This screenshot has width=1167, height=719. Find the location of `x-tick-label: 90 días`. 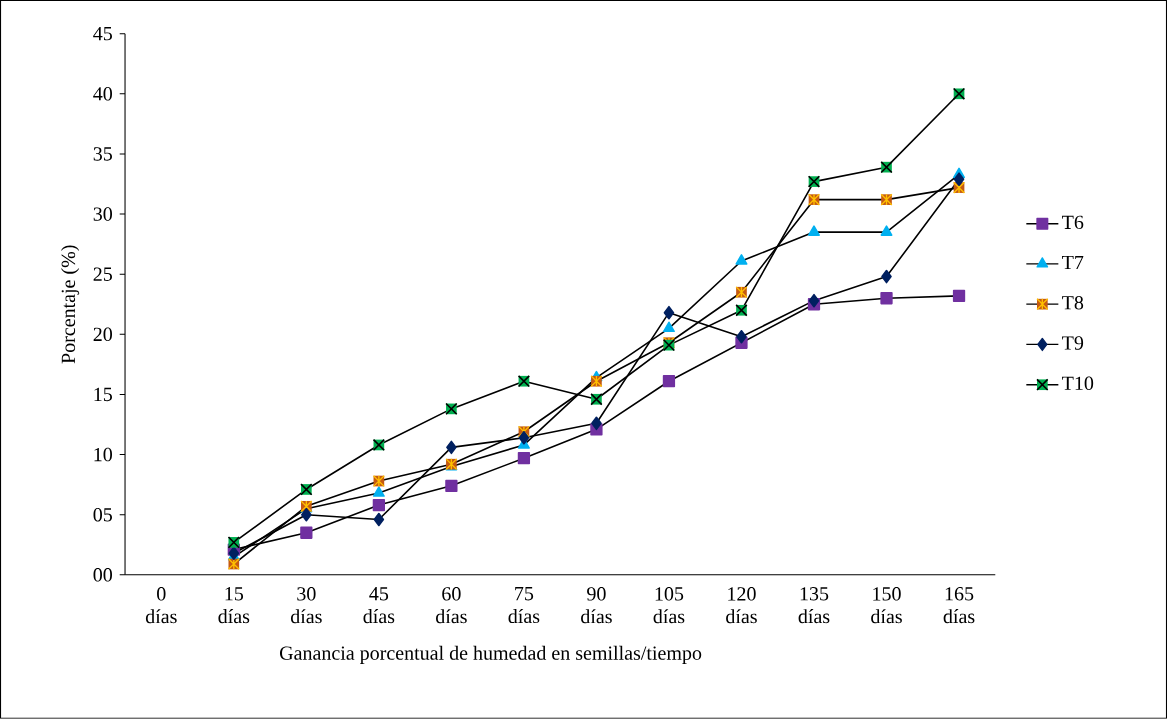

x-tick-label: 90 días is located at coordinates (596, 605).